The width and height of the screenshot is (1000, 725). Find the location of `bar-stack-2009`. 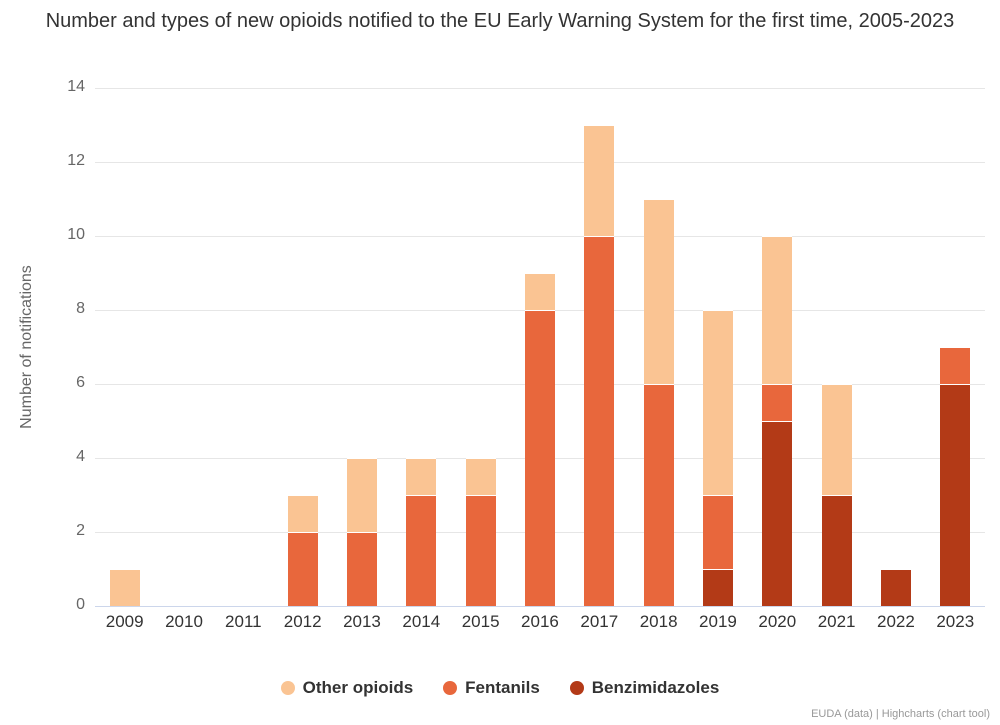

bar-stack-2009 is located at coordinates (124, 587).